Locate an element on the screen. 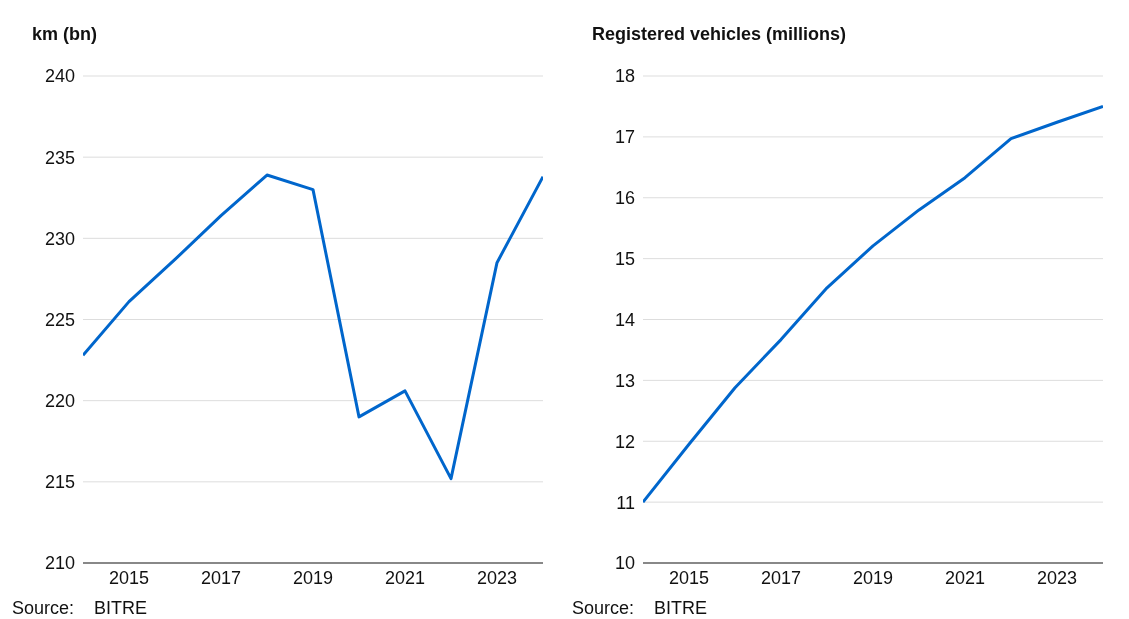 This screenshot has height=619, width=1129. y-tick-label: 240 is located at coordinates (59, 76).